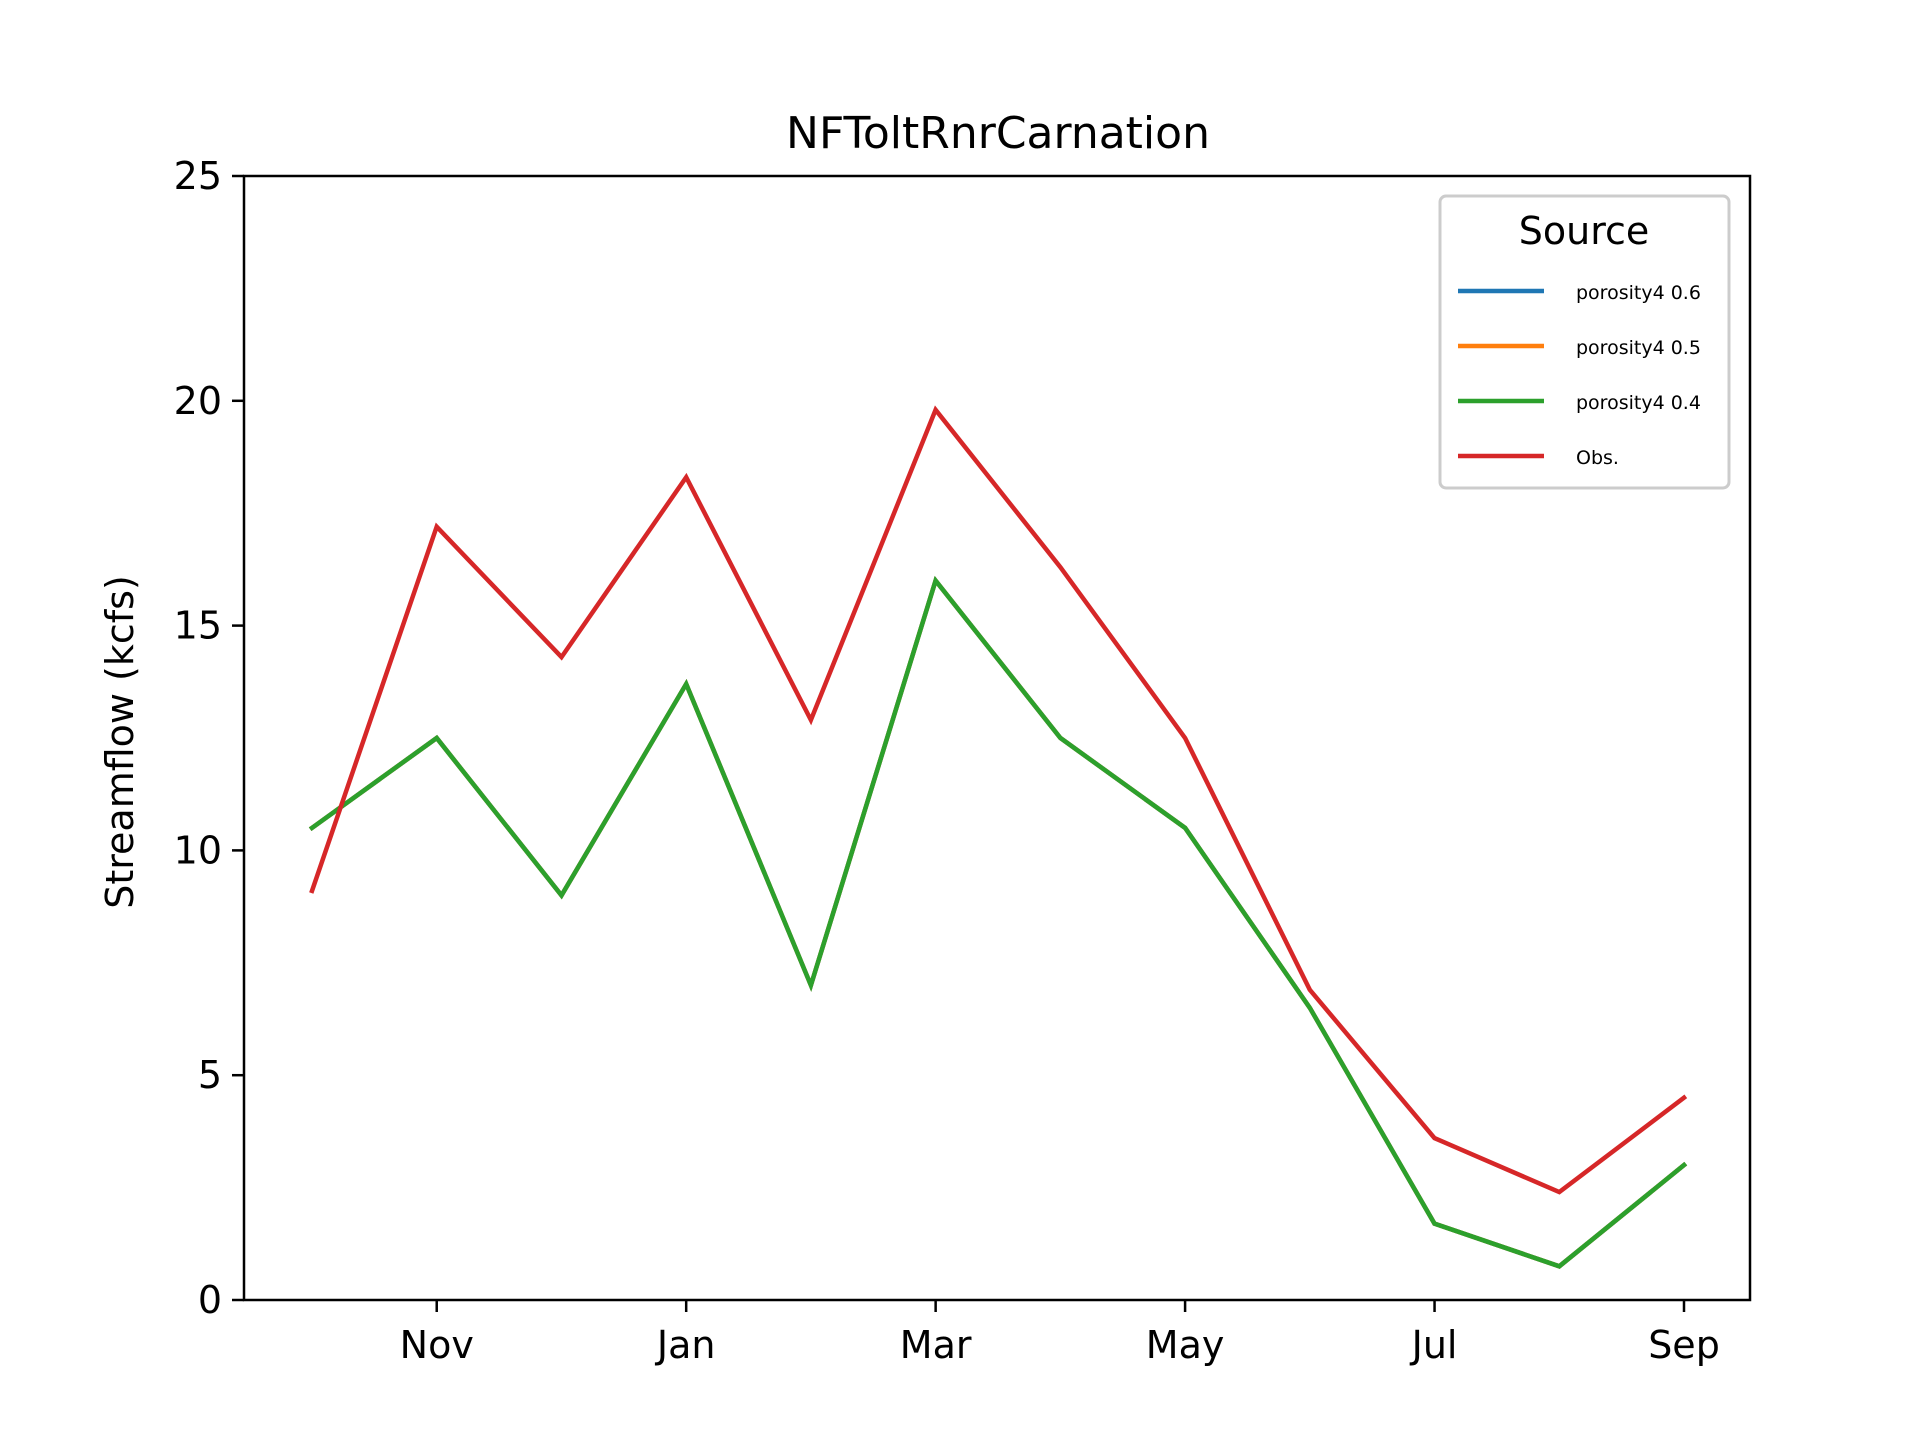  I want to click on y-axis-ticks: 0 5 10 15 20 25, so click(209, 738).